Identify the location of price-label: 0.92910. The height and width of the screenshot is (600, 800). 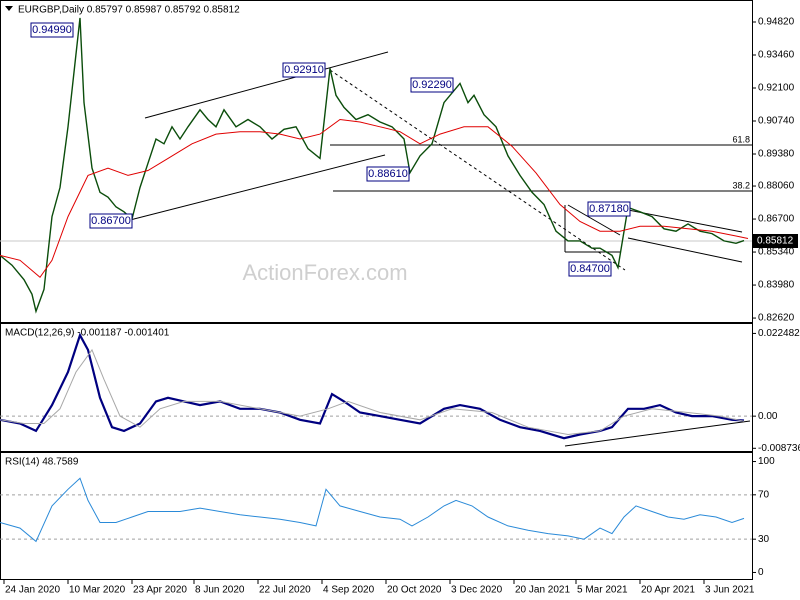
(304, 70).